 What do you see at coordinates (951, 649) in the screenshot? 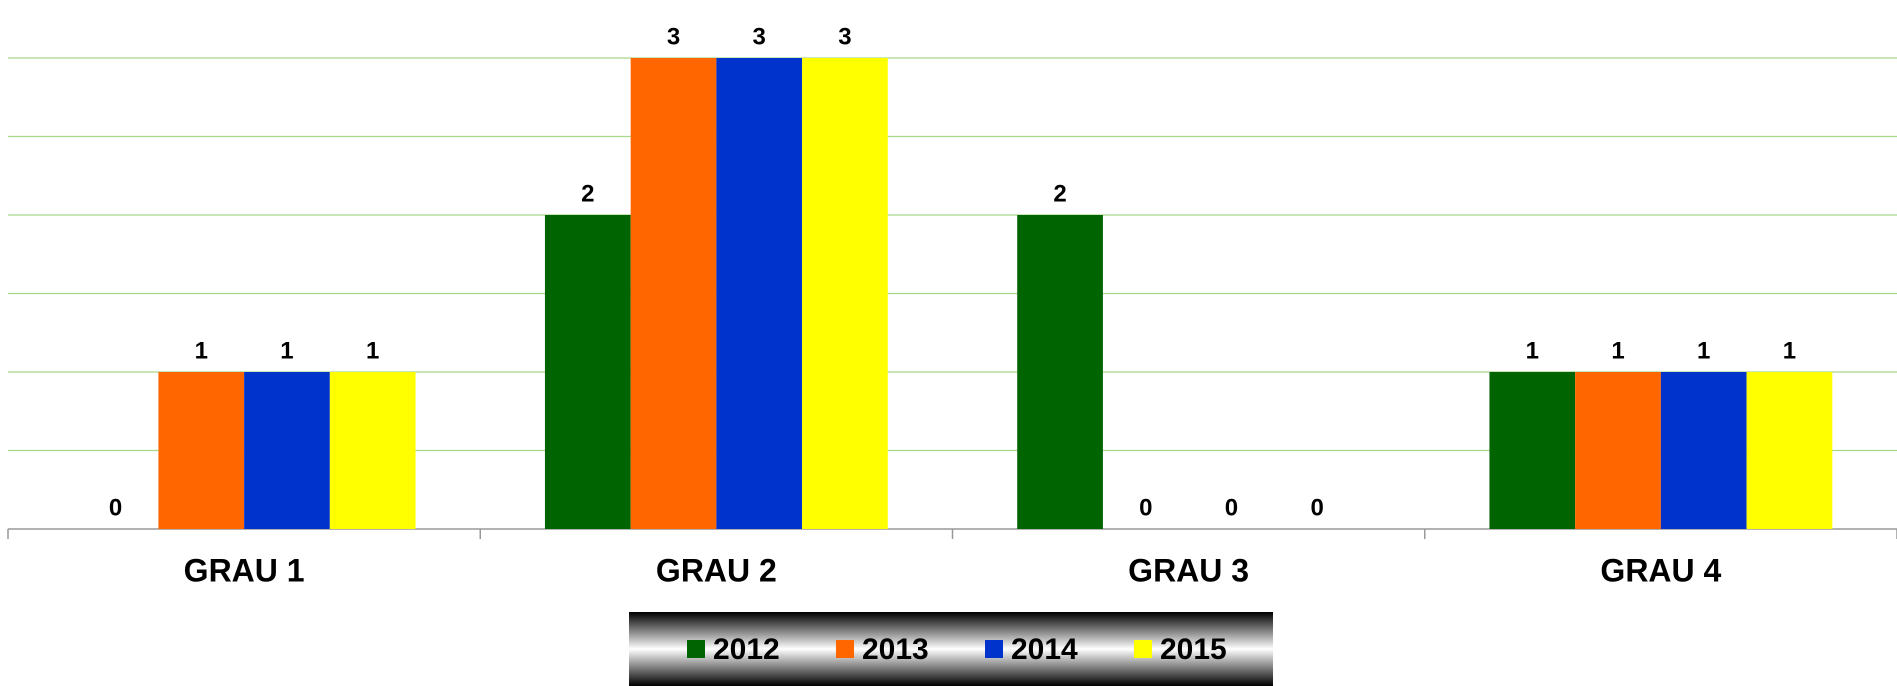
I see `legend-box` at bounding box center [951, 649].